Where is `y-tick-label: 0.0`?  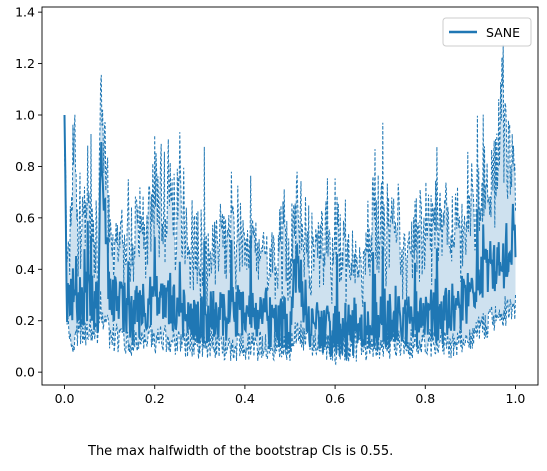 y-tick-label: 0.0 is located at coordinates (25, 372).